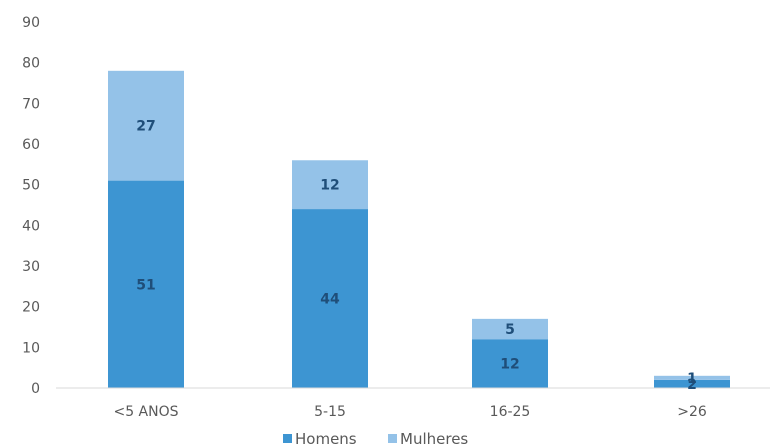  Describe the element at coordinates (392, 438) in the screenshot. I see `legend-swatch-mulheres` at that location.